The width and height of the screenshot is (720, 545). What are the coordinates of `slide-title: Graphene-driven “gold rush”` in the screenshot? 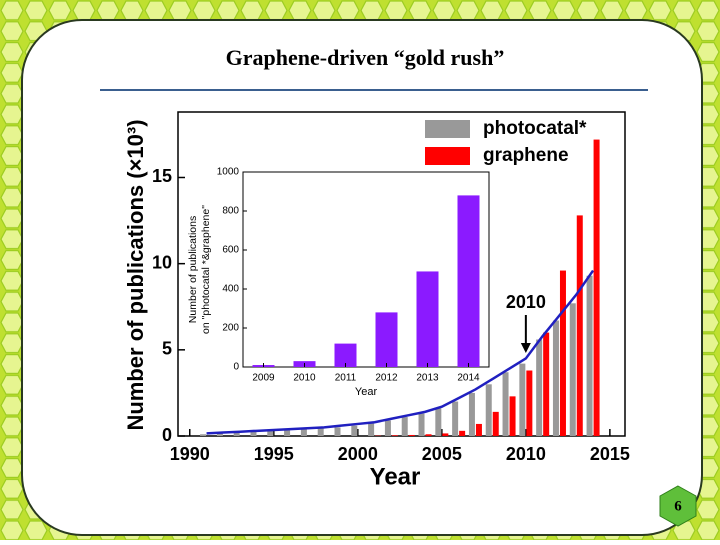 It's located at (365, 57).